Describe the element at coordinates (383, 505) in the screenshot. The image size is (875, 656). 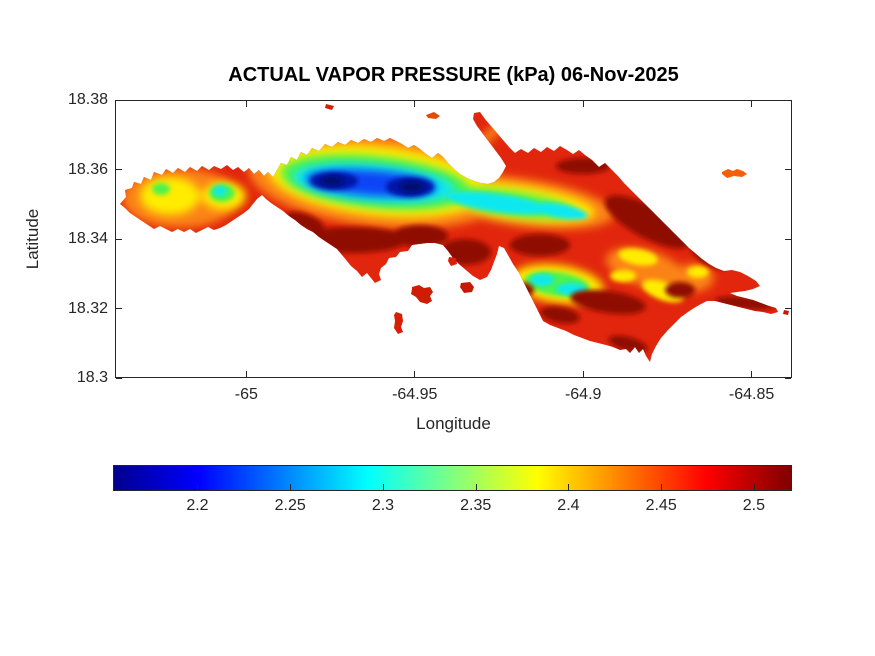
I see `colorbar-tick-label: 2.3` at that location.